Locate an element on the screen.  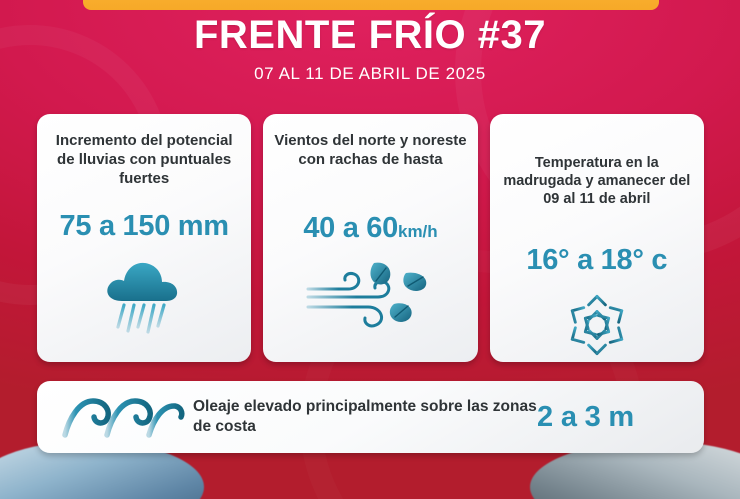
waves-icon is located at coordinates (123, 417).